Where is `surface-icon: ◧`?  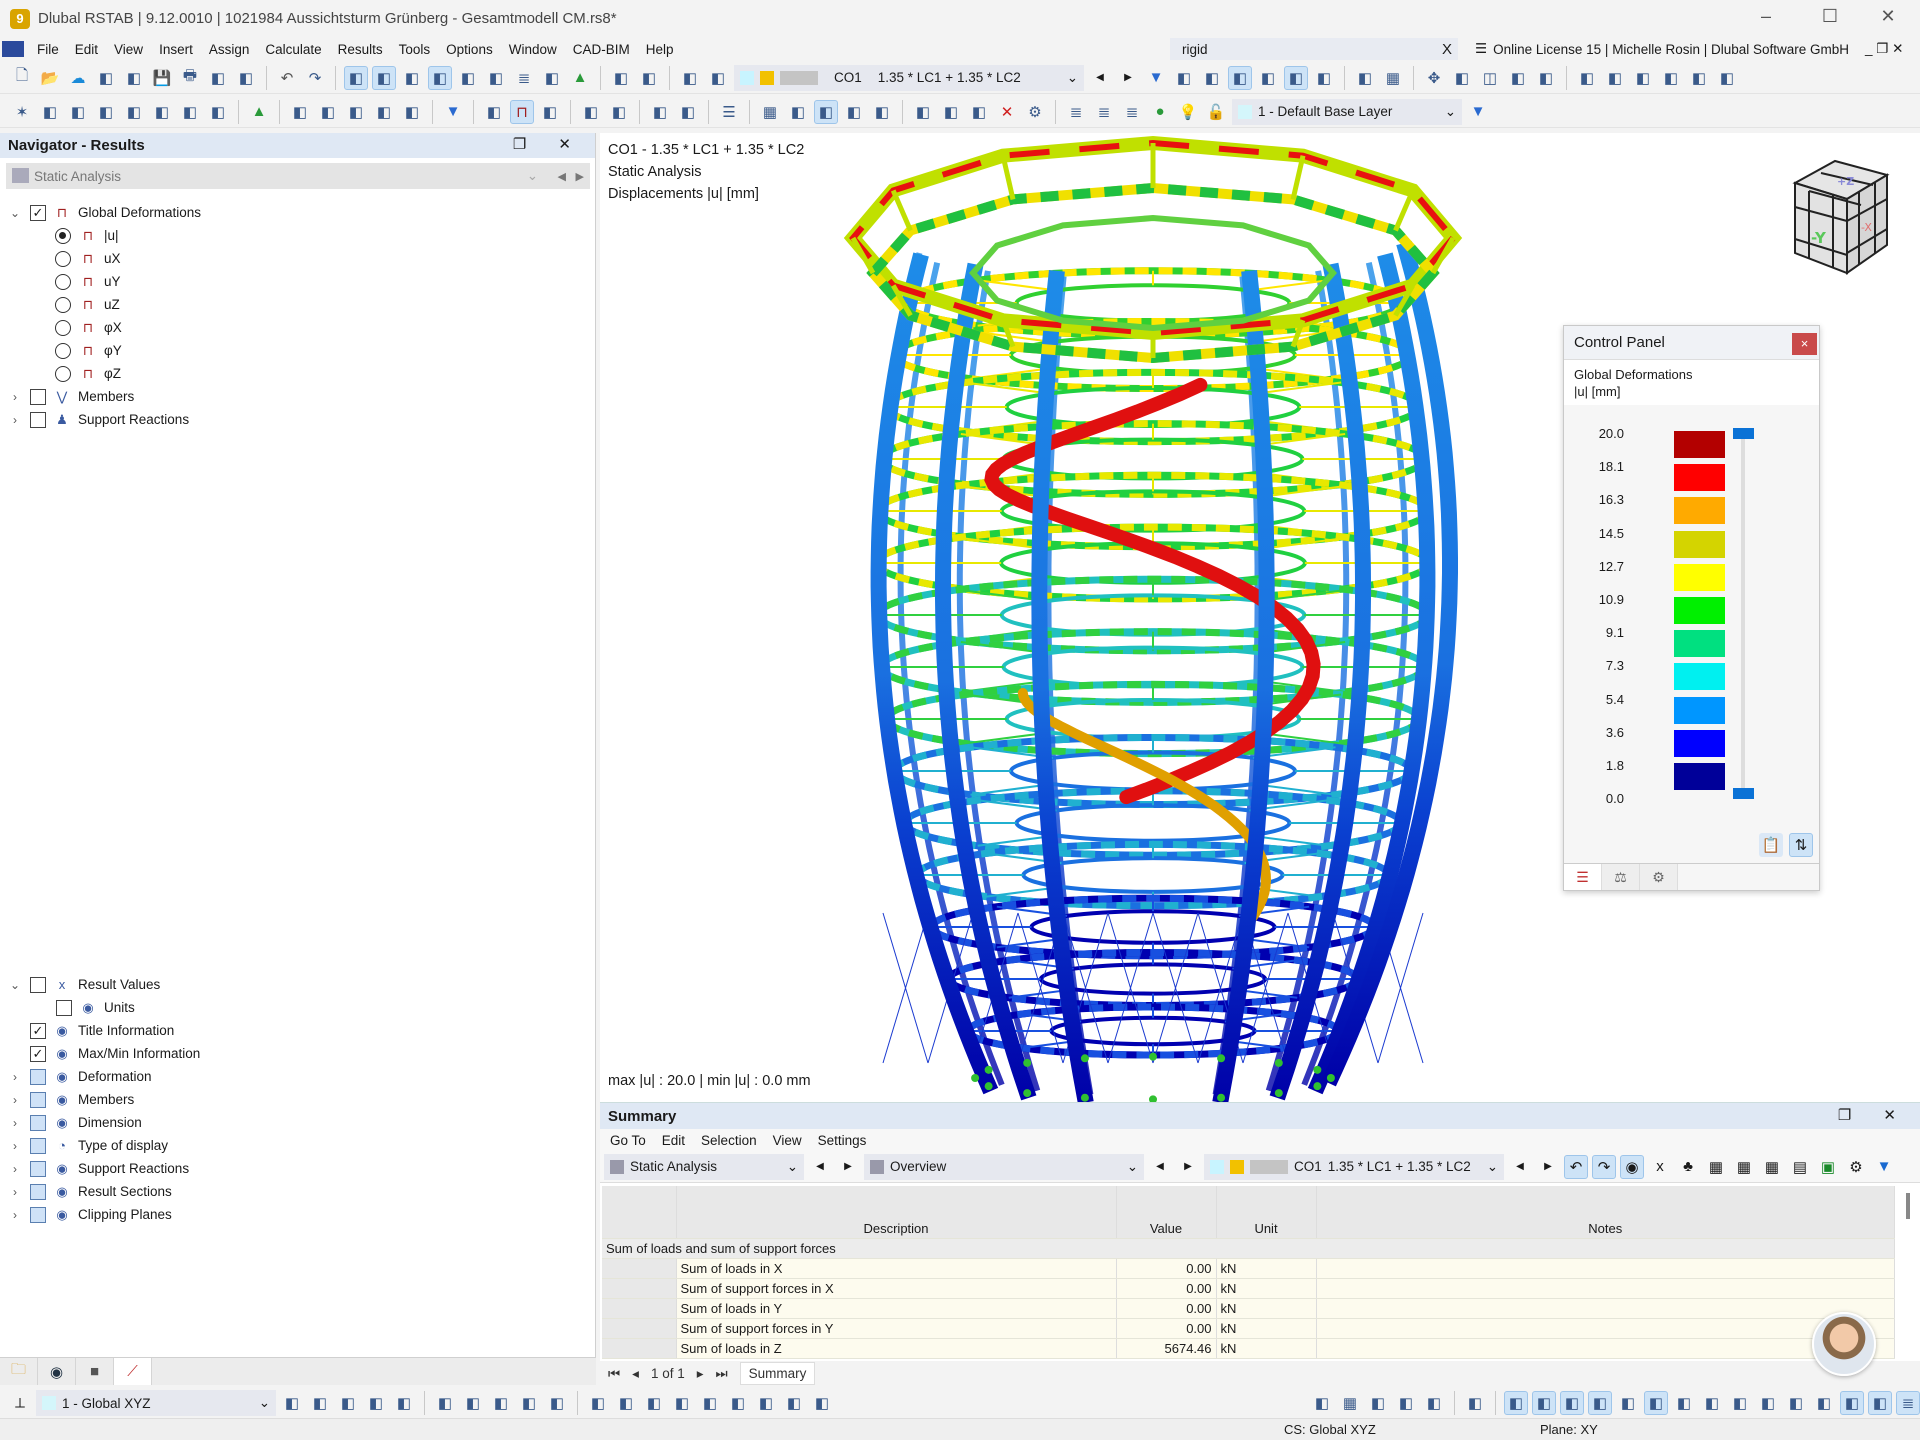 surface-icon: ◧ is located at coordinates (218, 112).